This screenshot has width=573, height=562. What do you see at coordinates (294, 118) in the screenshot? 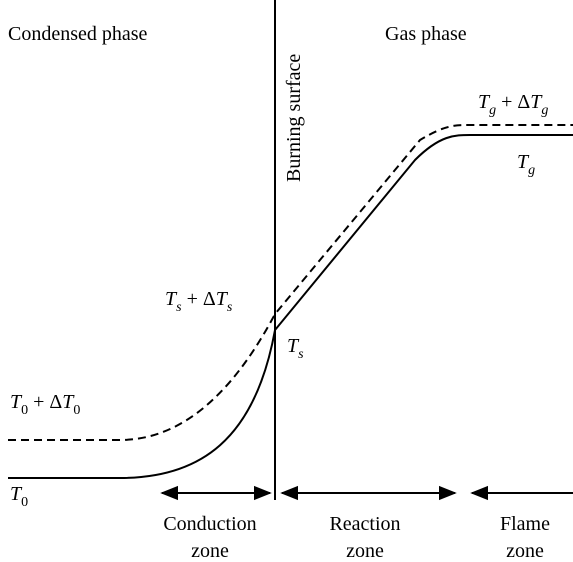
I see `region-label: Burning surface` at bounding box center [294, 118].